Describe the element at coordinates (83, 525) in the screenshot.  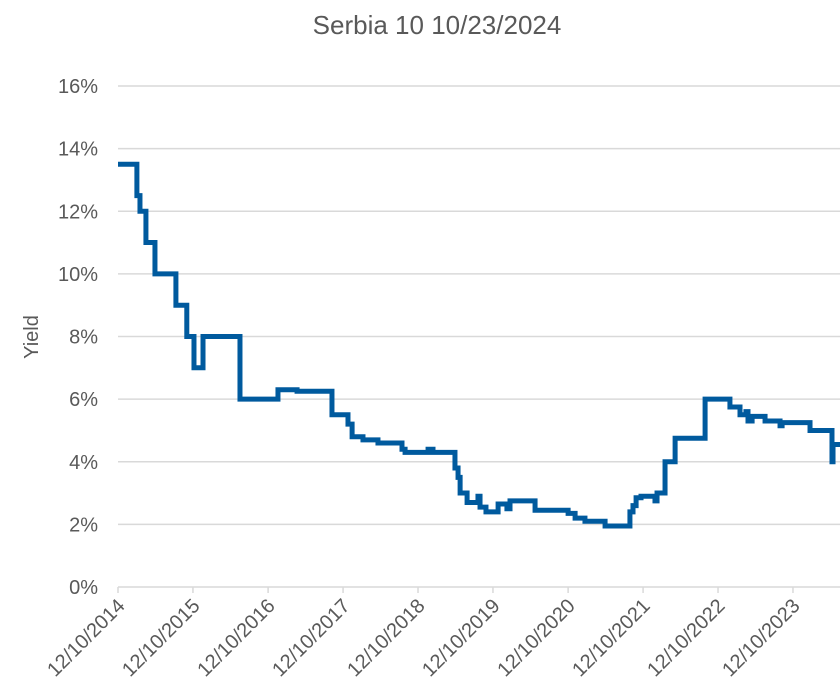
I see `y-tick-label: 2%` at that location.